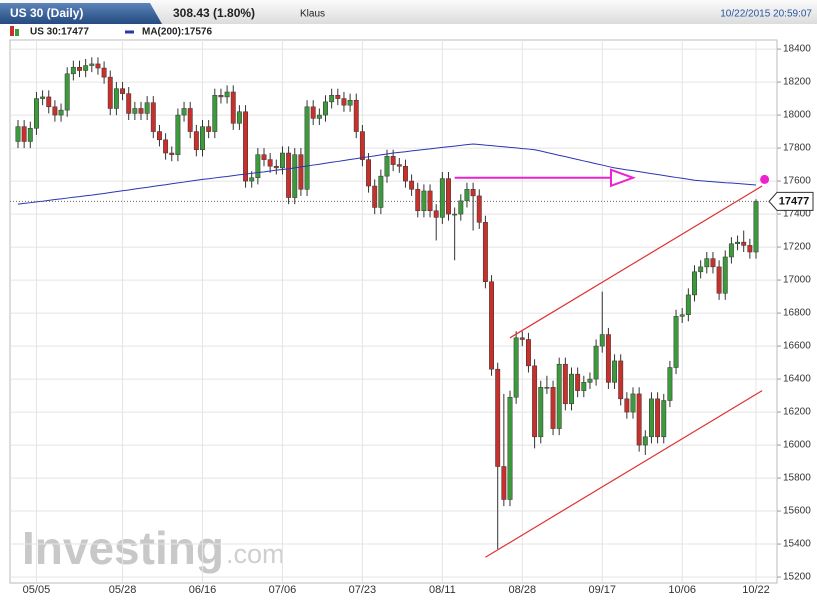  Describe the element at coordinates (177, 32) in the screenshot. I see `legend-label: MA(200):17576` at that location.